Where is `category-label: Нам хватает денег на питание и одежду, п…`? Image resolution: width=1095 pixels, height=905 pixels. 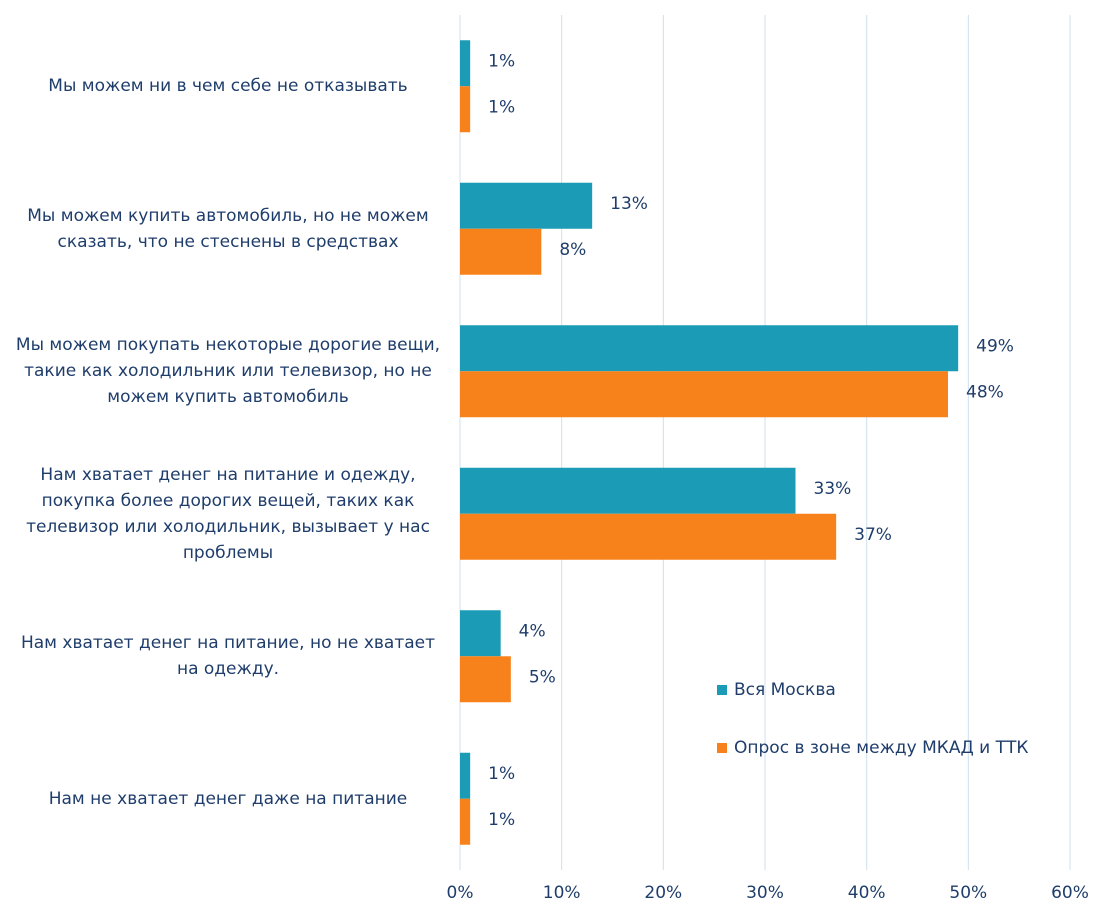
category-label: Нам хватает денег на питание и одежду, п… is located at coordinates (228, 513).